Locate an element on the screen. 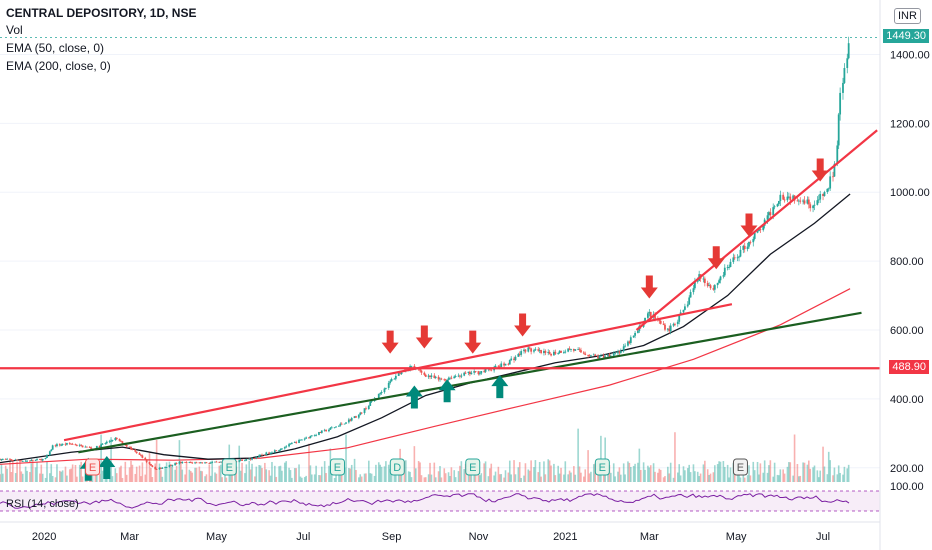 Image resolution: width=932 pixels, height=550 pixels. volume-legend: Vol is located at coordinates (14, 30).